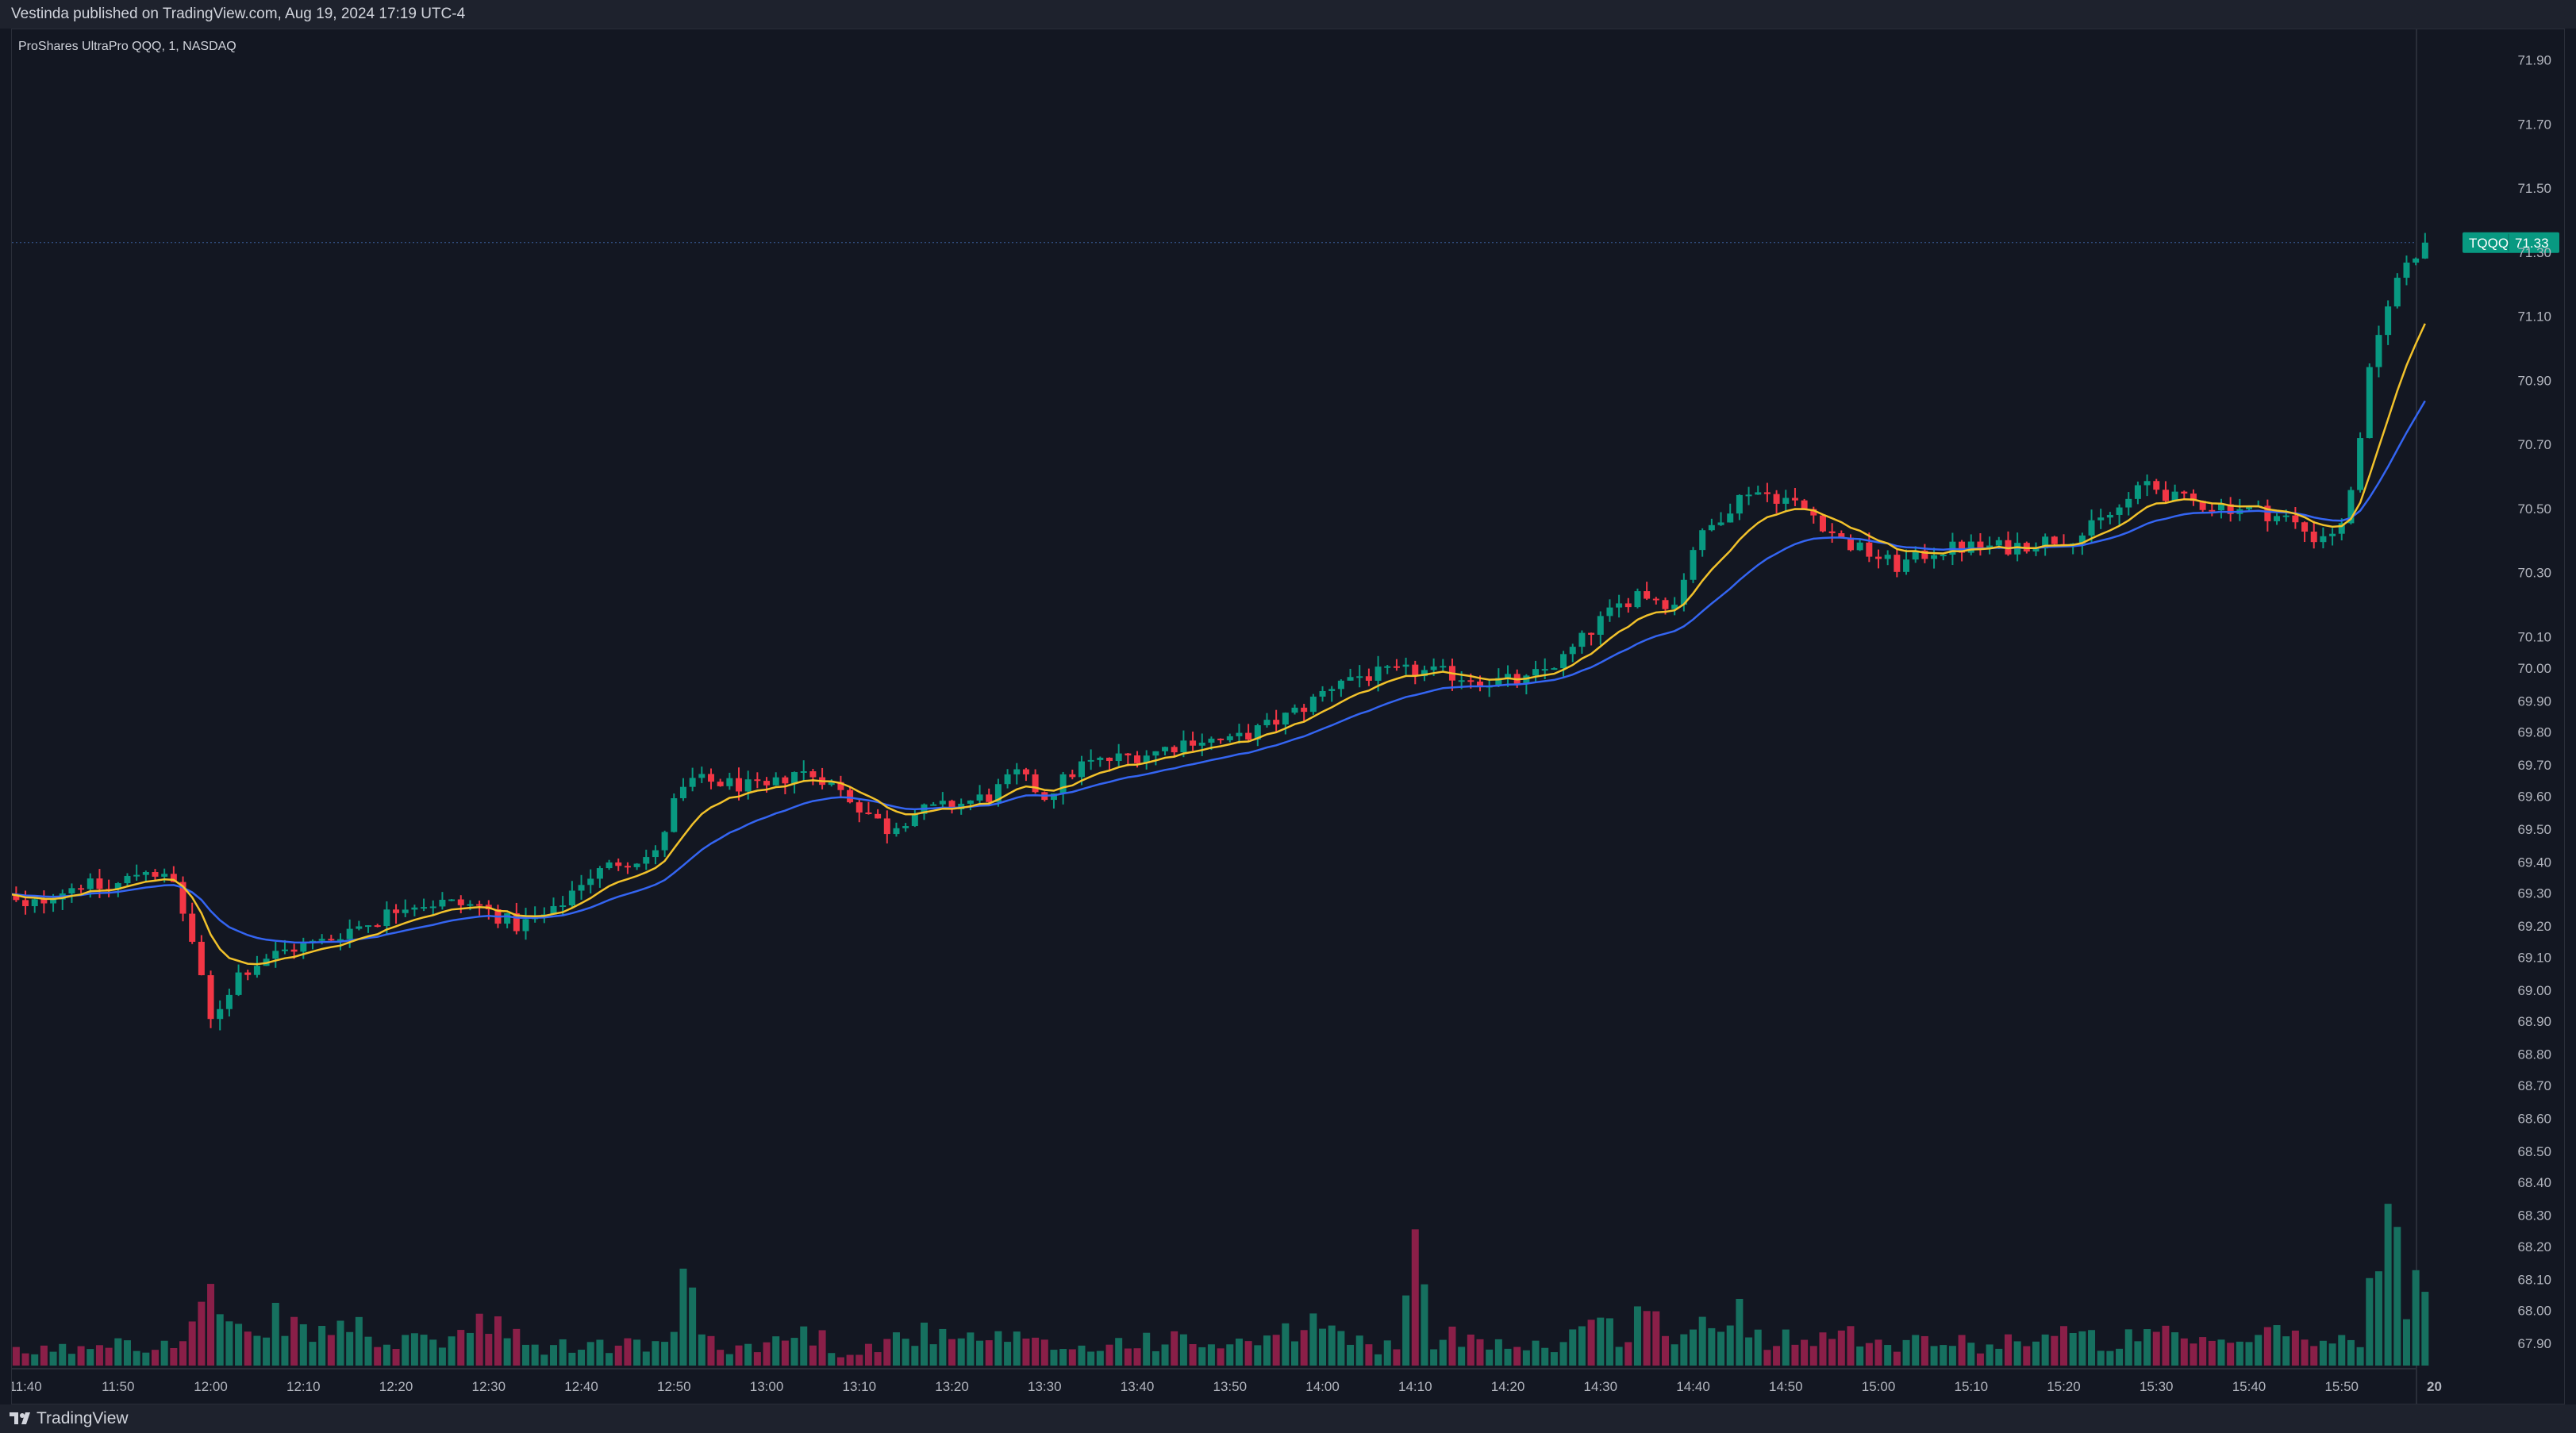 This screenshot has width=2576, height=1433. I want to click on price-tick-label: 71.30, so click(2534, 253).